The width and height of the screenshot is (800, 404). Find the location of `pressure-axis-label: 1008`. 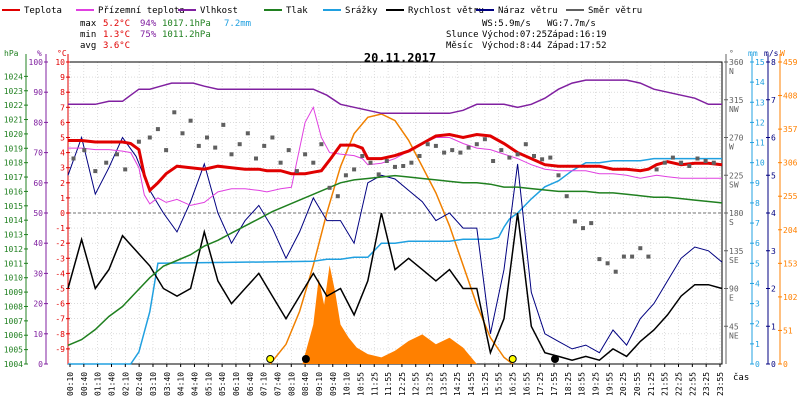

pressure-axis-label: 1008 is located at coordinates (13, 306).